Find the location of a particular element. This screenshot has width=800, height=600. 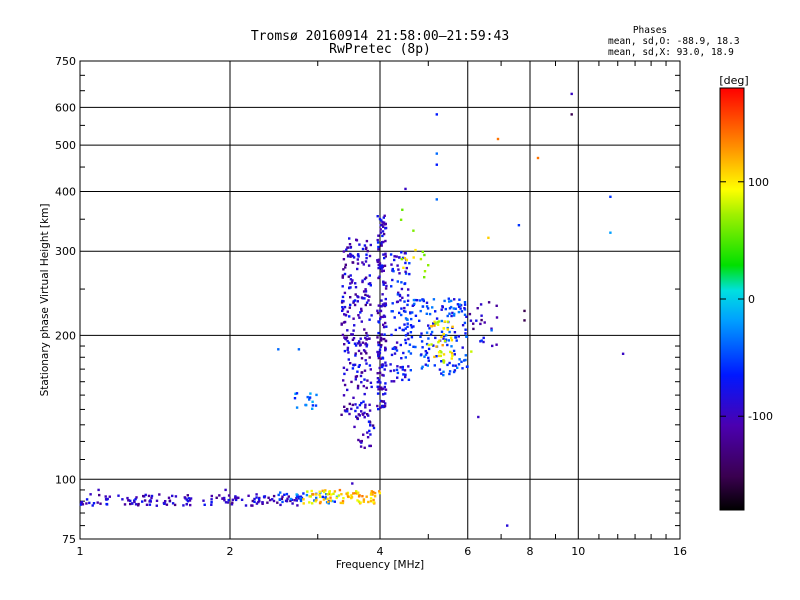

y-tick-label: 600 is located at coordinates (65, 107).